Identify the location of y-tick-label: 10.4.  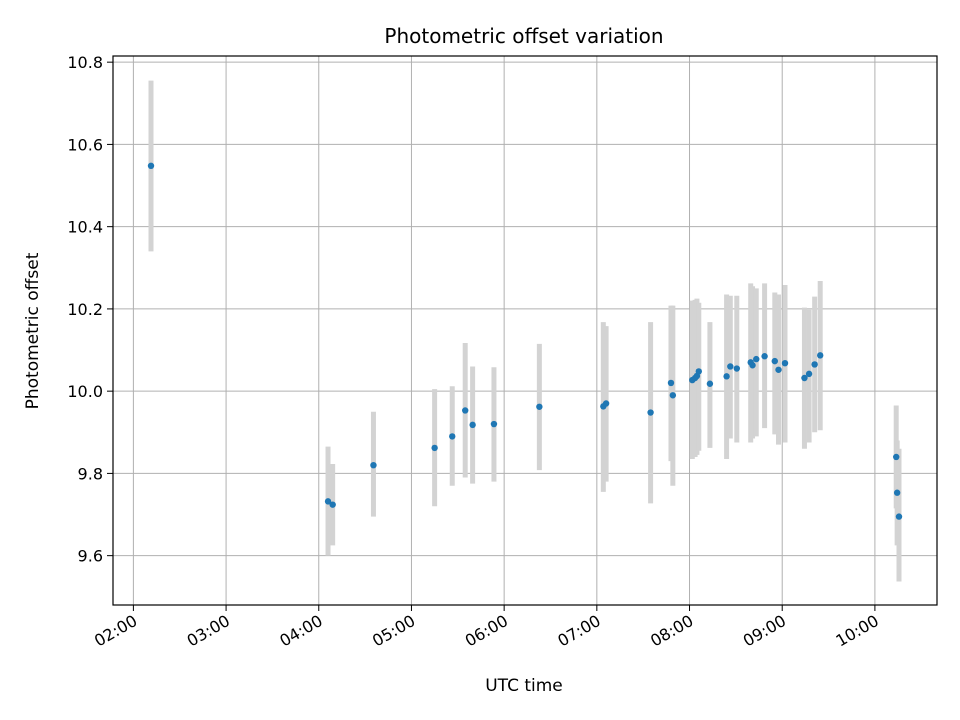
(85, 227).